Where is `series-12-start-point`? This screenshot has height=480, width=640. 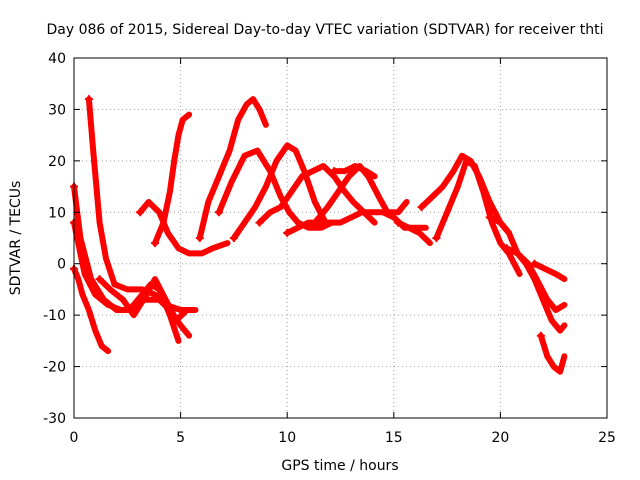 series-12-start-point is located at coordinates (287, 232).